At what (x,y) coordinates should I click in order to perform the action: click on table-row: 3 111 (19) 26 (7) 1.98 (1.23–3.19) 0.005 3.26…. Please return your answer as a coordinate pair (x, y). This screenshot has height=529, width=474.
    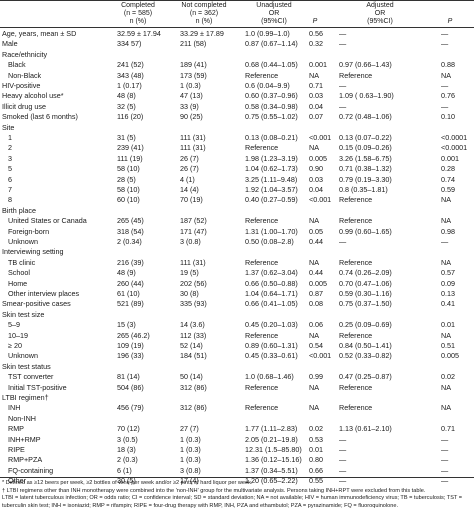
    Looking at the image, I should click on (237, 159).